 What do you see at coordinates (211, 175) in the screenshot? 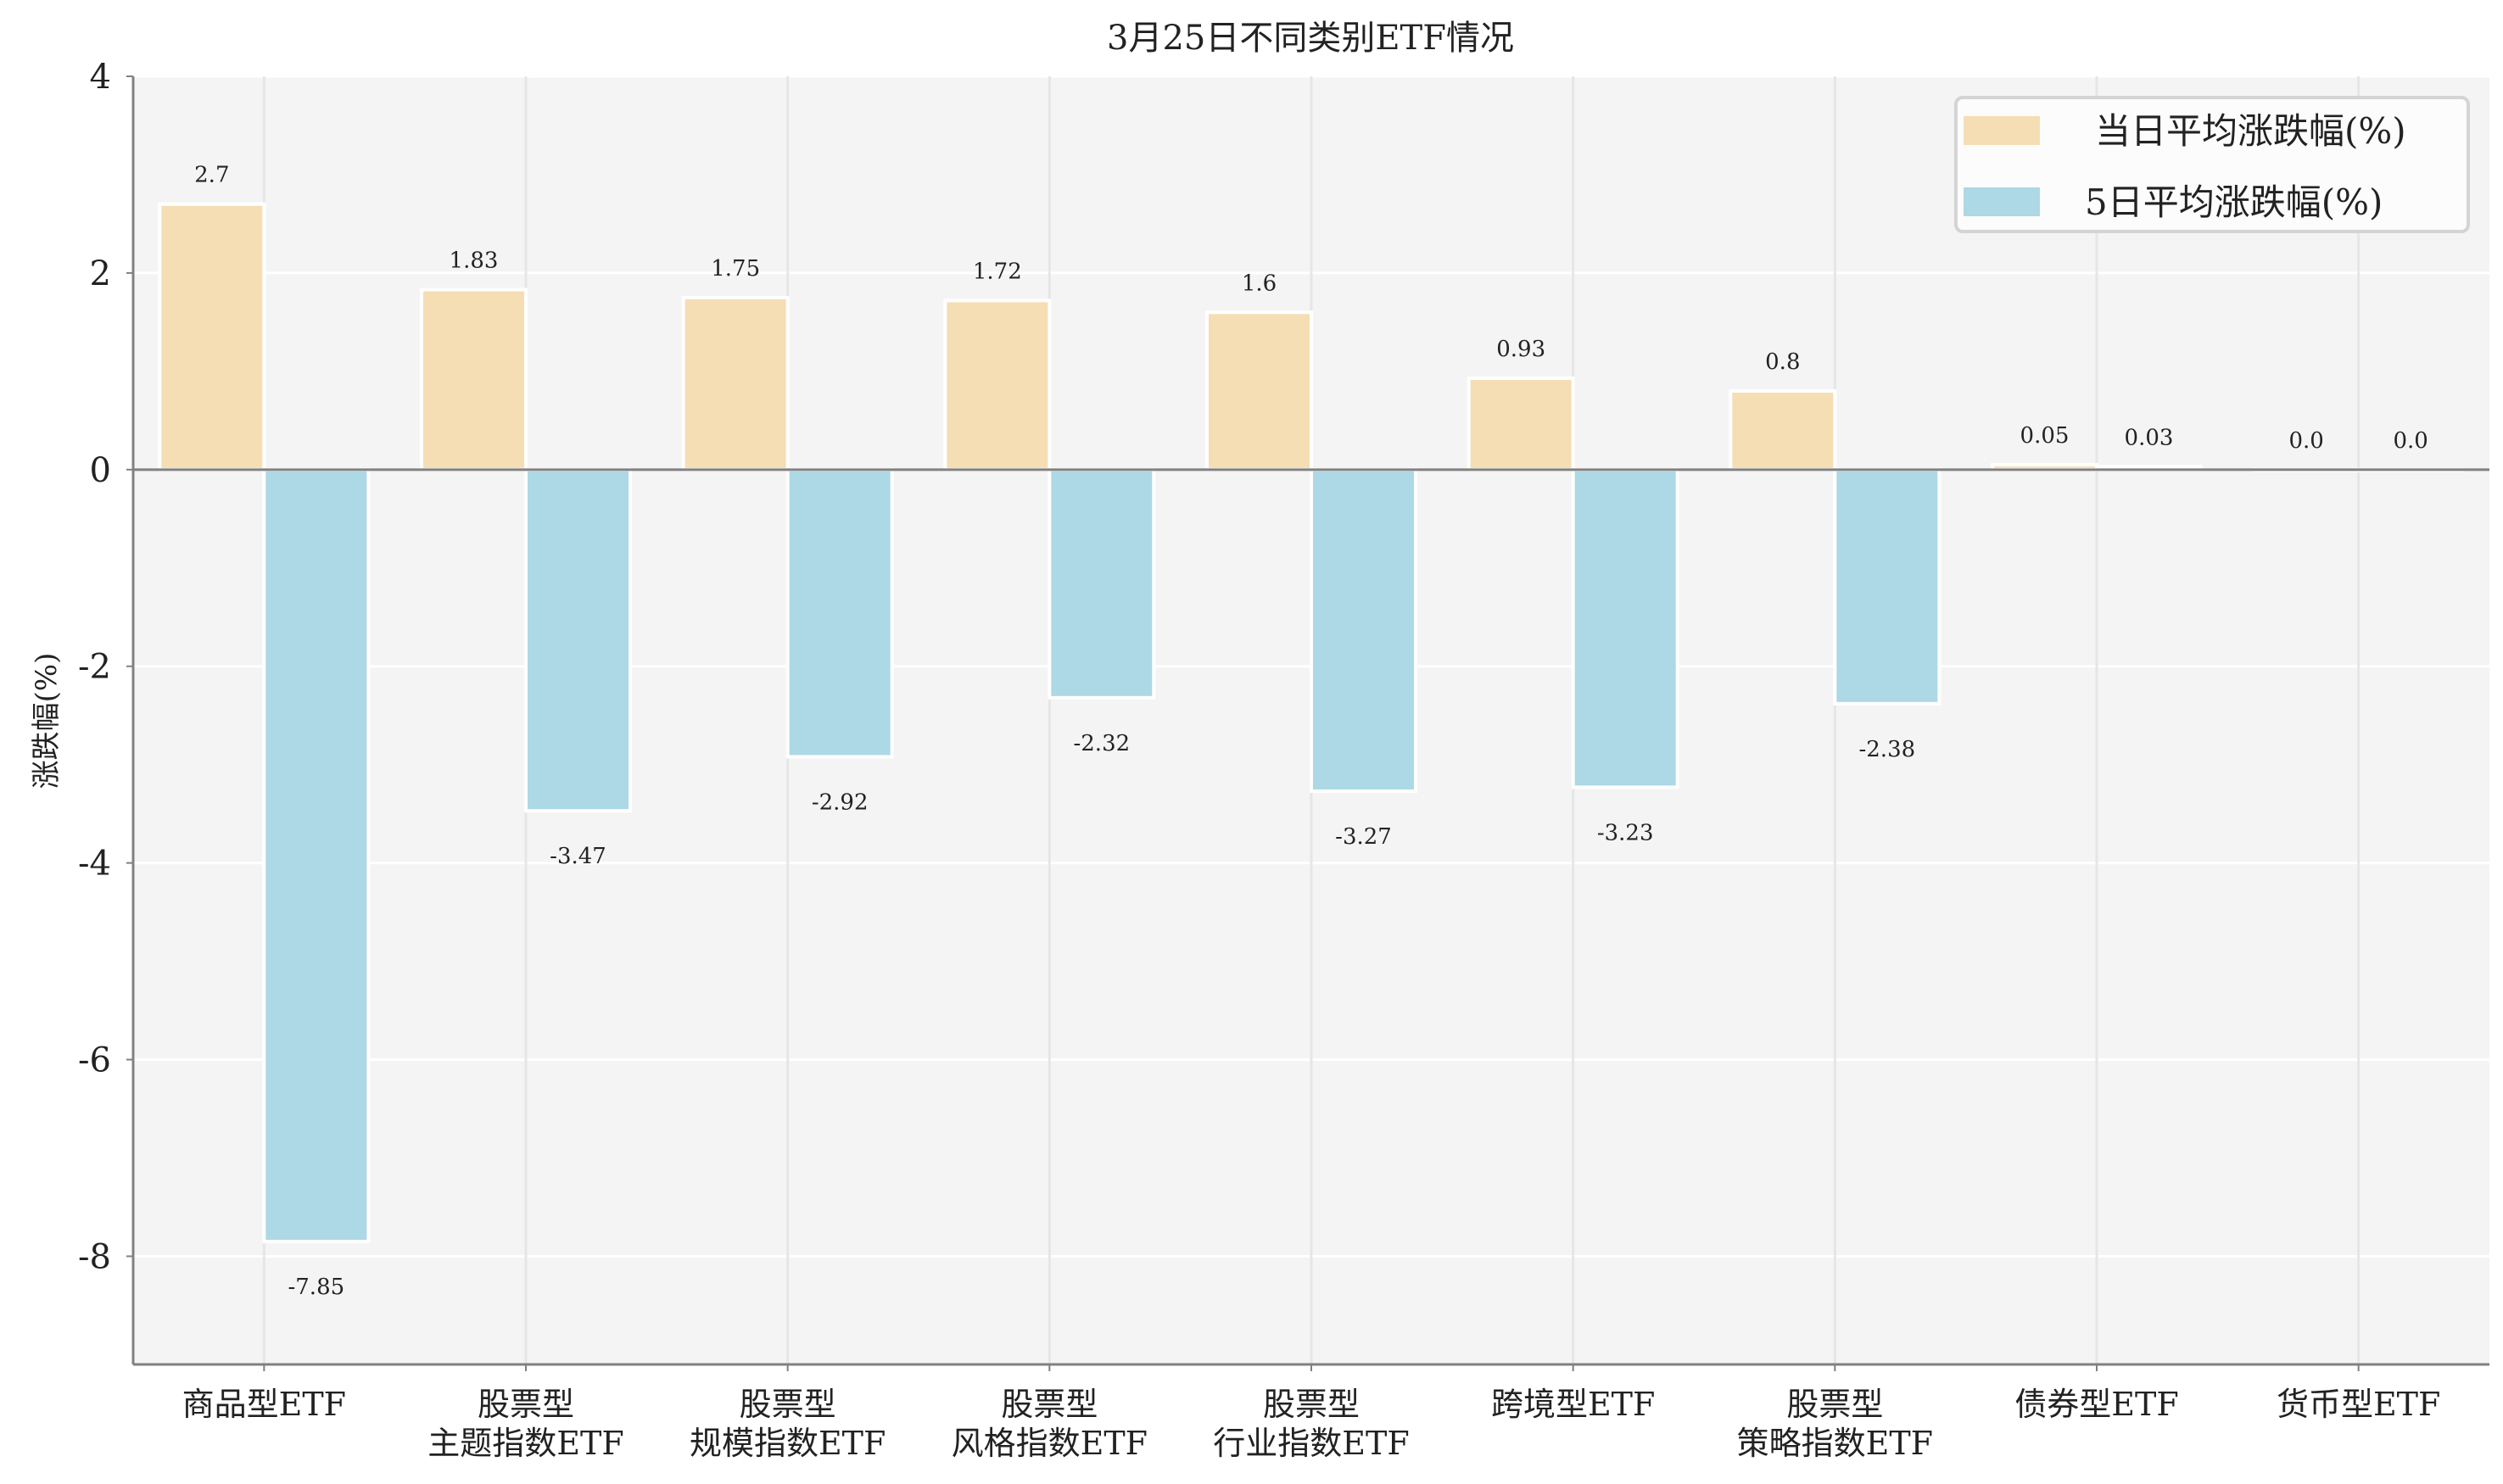
I see `data-label: 2.7` at bounding box center [211, 175].